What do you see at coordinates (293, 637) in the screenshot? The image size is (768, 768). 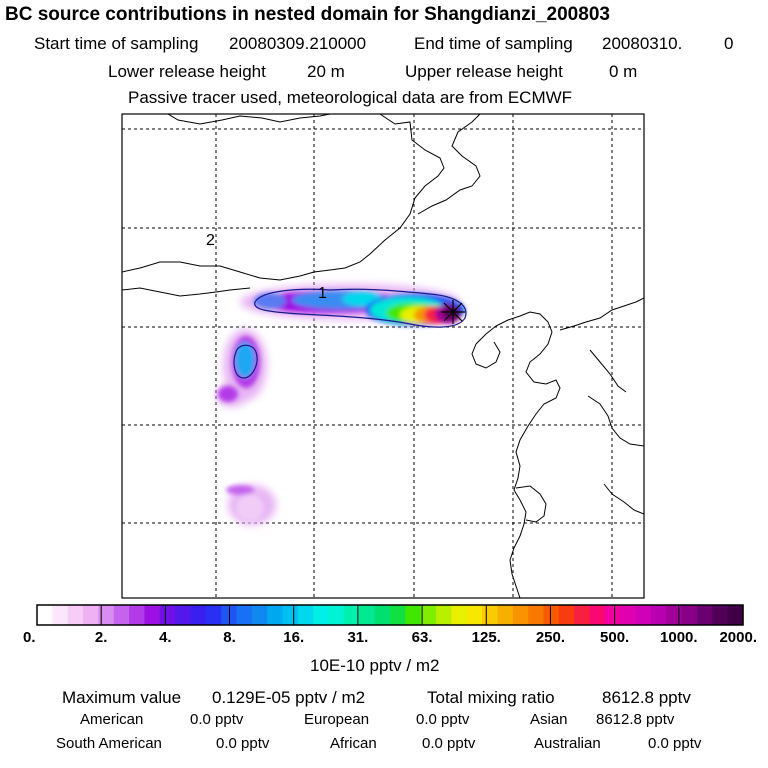 I see `colorbar-tick-label: 16.` at bounding box center [293, 637].